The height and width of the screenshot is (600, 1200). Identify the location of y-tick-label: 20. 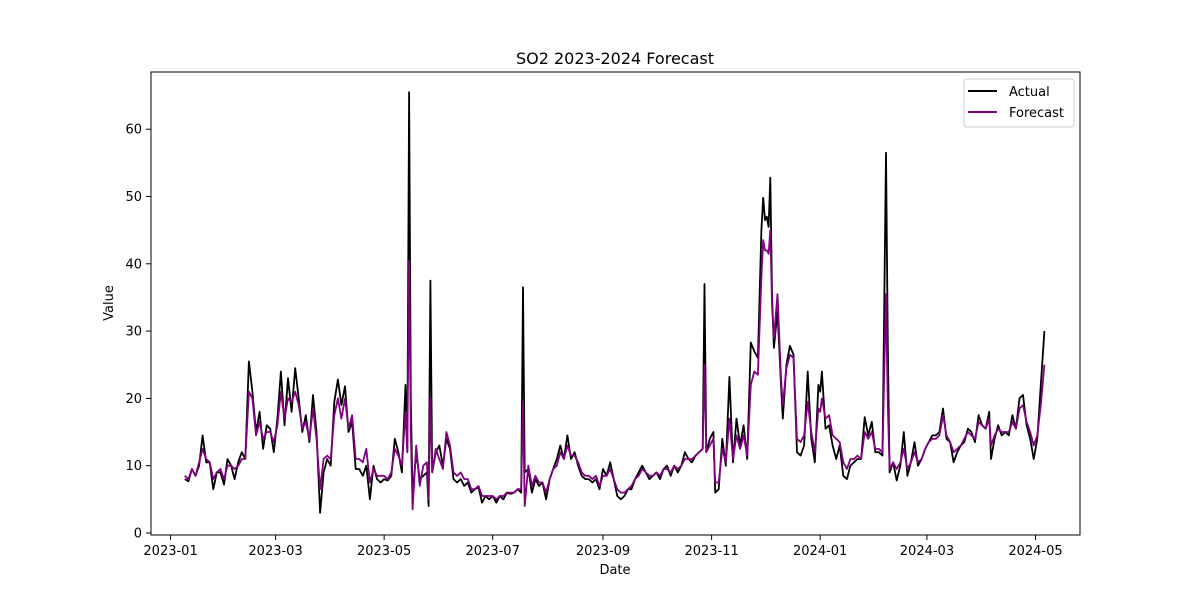
(133, 399).